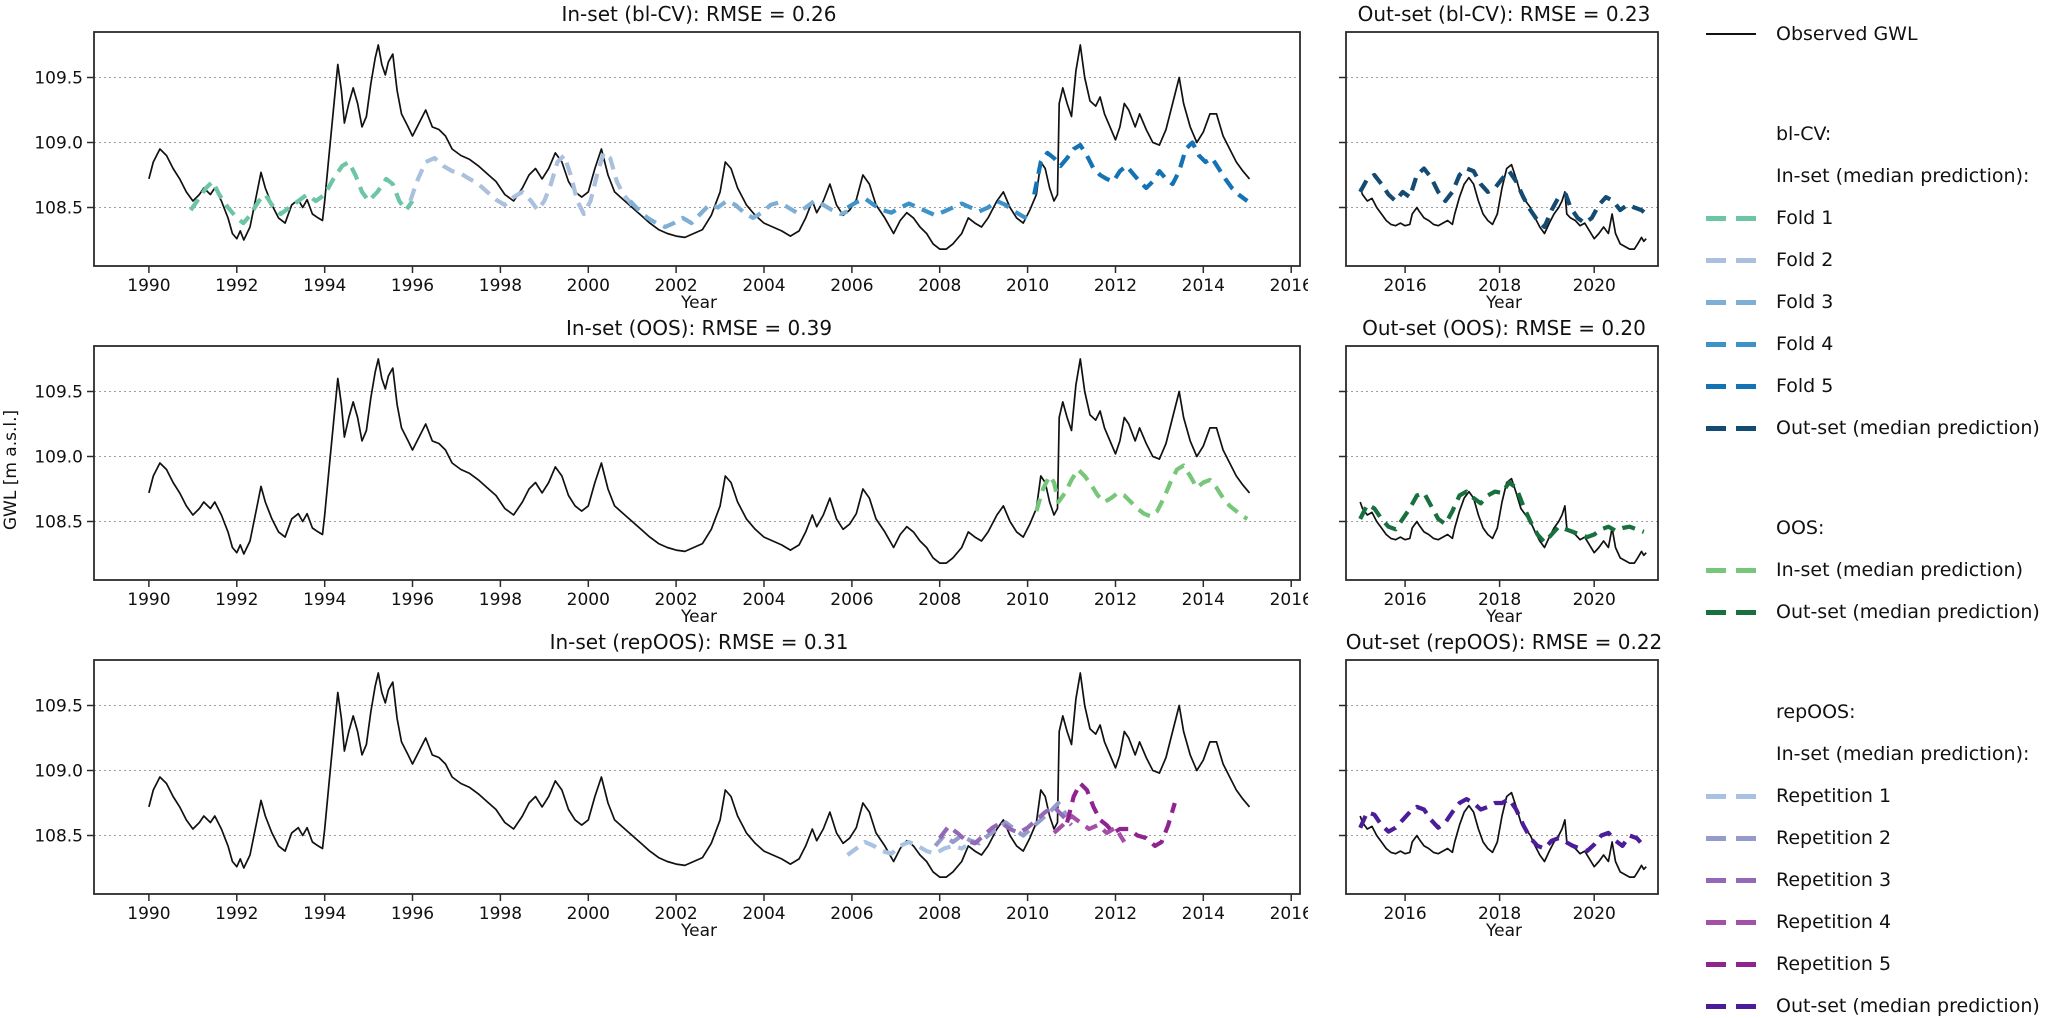  What do you see at coordinates (1869, 344) in the screenshot?
I see `legend-item-fold-4: Fold 4` at bounding box center [1869, 344].